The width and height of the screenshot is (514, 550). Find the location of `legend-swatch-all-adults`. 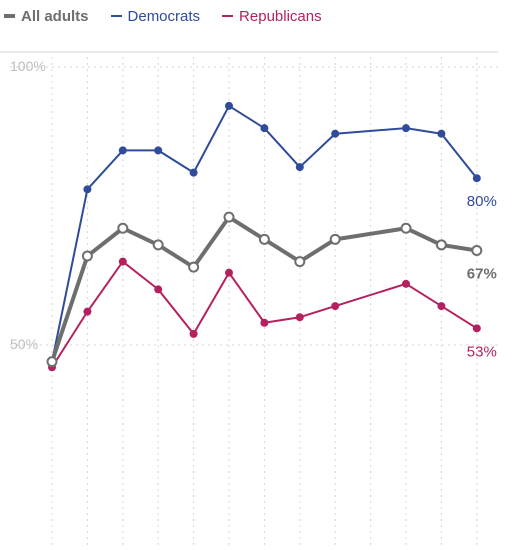

legend-swatch-all-adults is located at coordinates (9, 16).